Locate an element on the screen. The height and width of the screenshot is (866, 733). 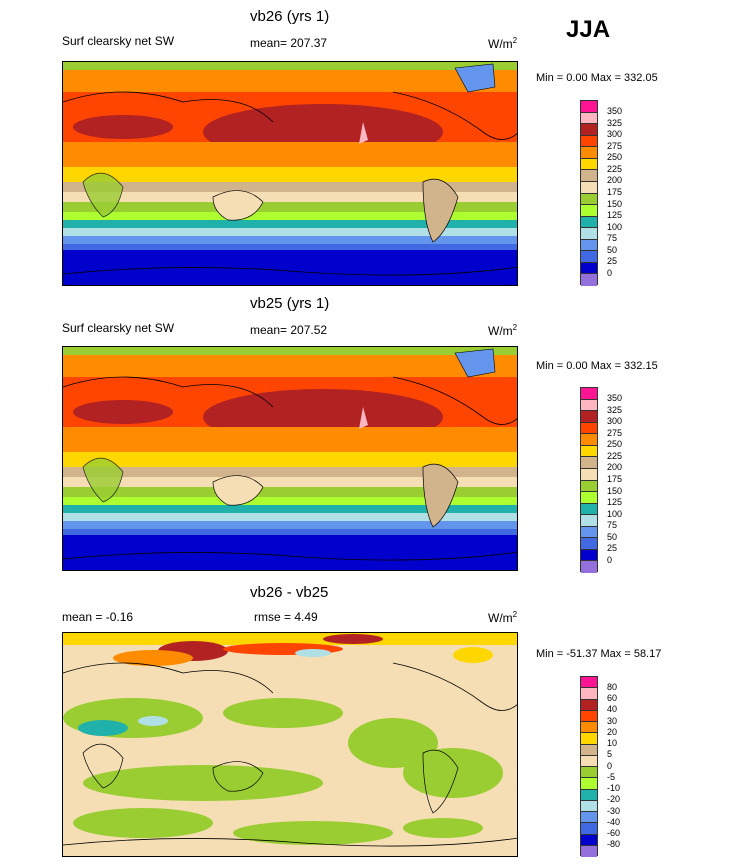
panel2-mean: mean= 207.52 is located at coordinates (289, 330).